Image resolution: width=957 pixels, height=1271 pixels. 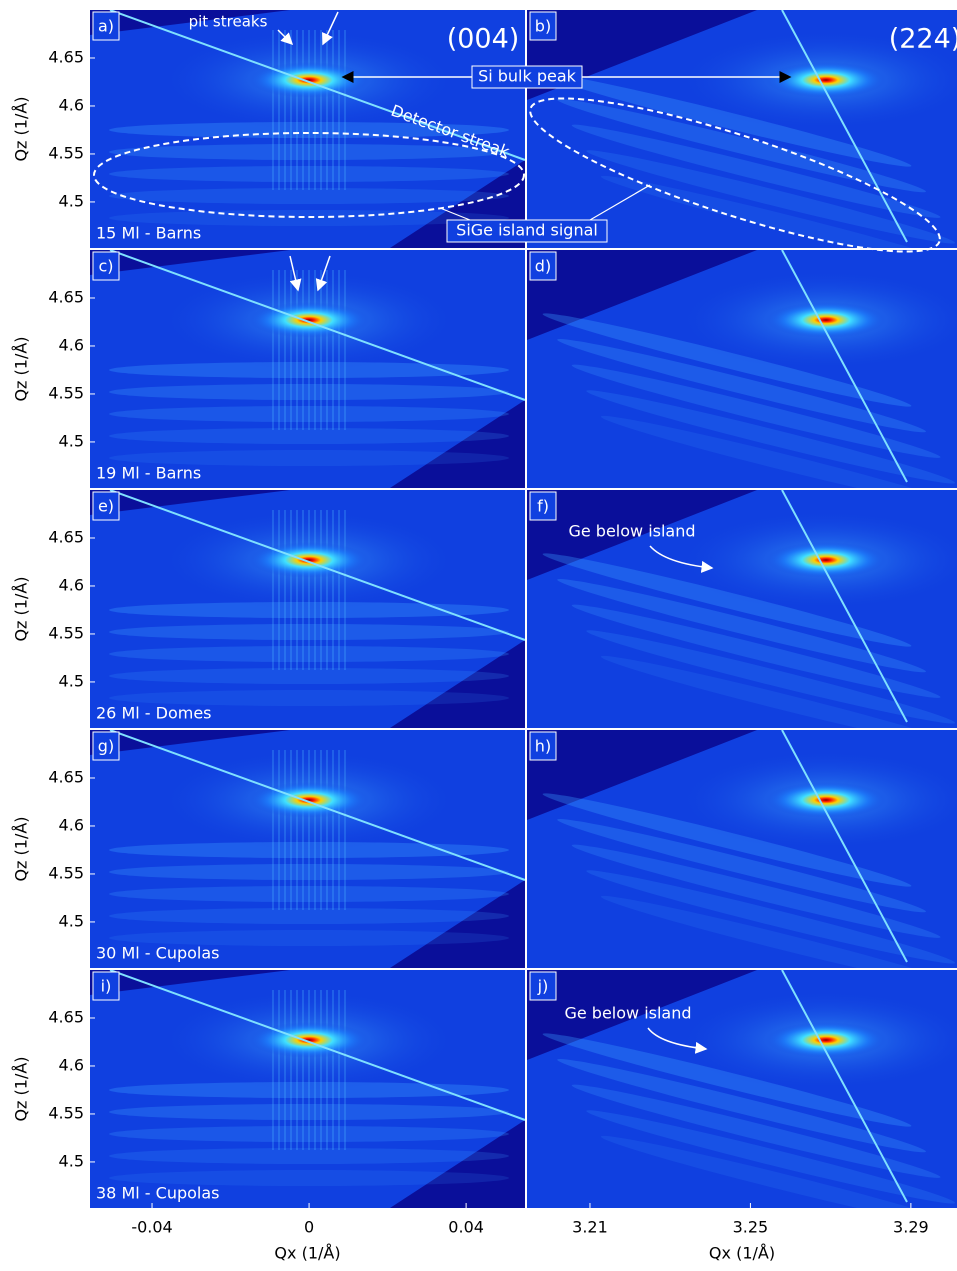 I want to click on annotation: pit streaks, so click(x=228, y=22).